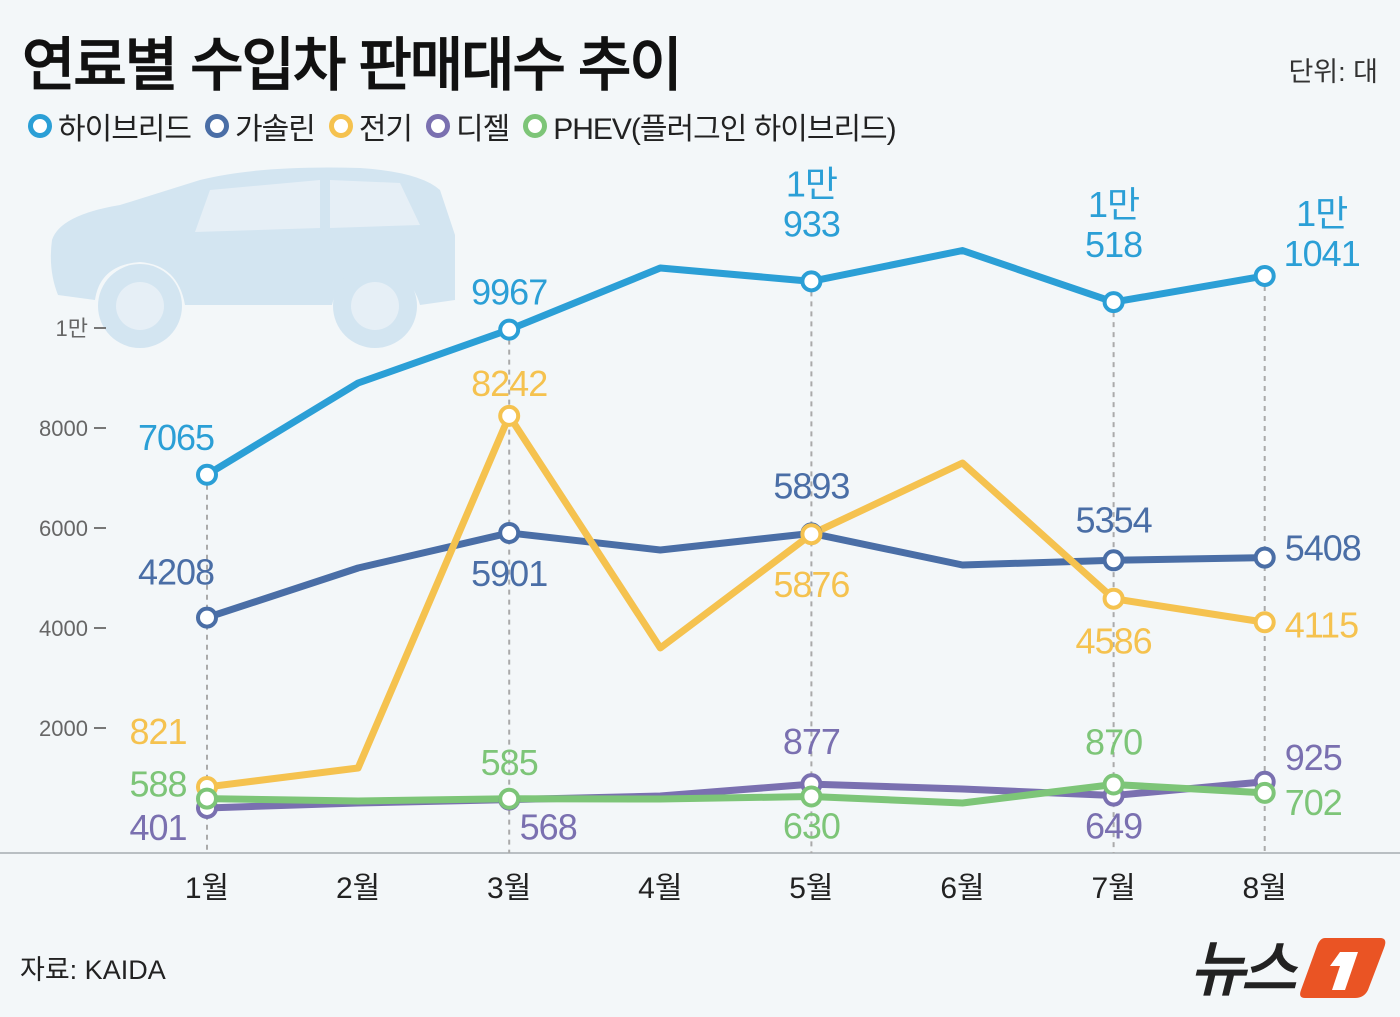  What do you see at coordinates (207, 888) in the screenshot?
I see `x-tick-label: 1월` at bounding box center [207, 888].